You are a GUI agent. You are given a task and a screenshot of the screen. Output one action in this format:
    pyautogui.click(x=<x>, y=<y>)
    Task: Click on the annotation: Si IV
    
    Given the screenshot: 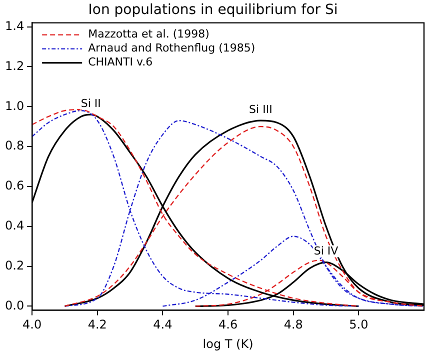 What is the action you would take?
    pyautogui.click(x=326, y=251)
    